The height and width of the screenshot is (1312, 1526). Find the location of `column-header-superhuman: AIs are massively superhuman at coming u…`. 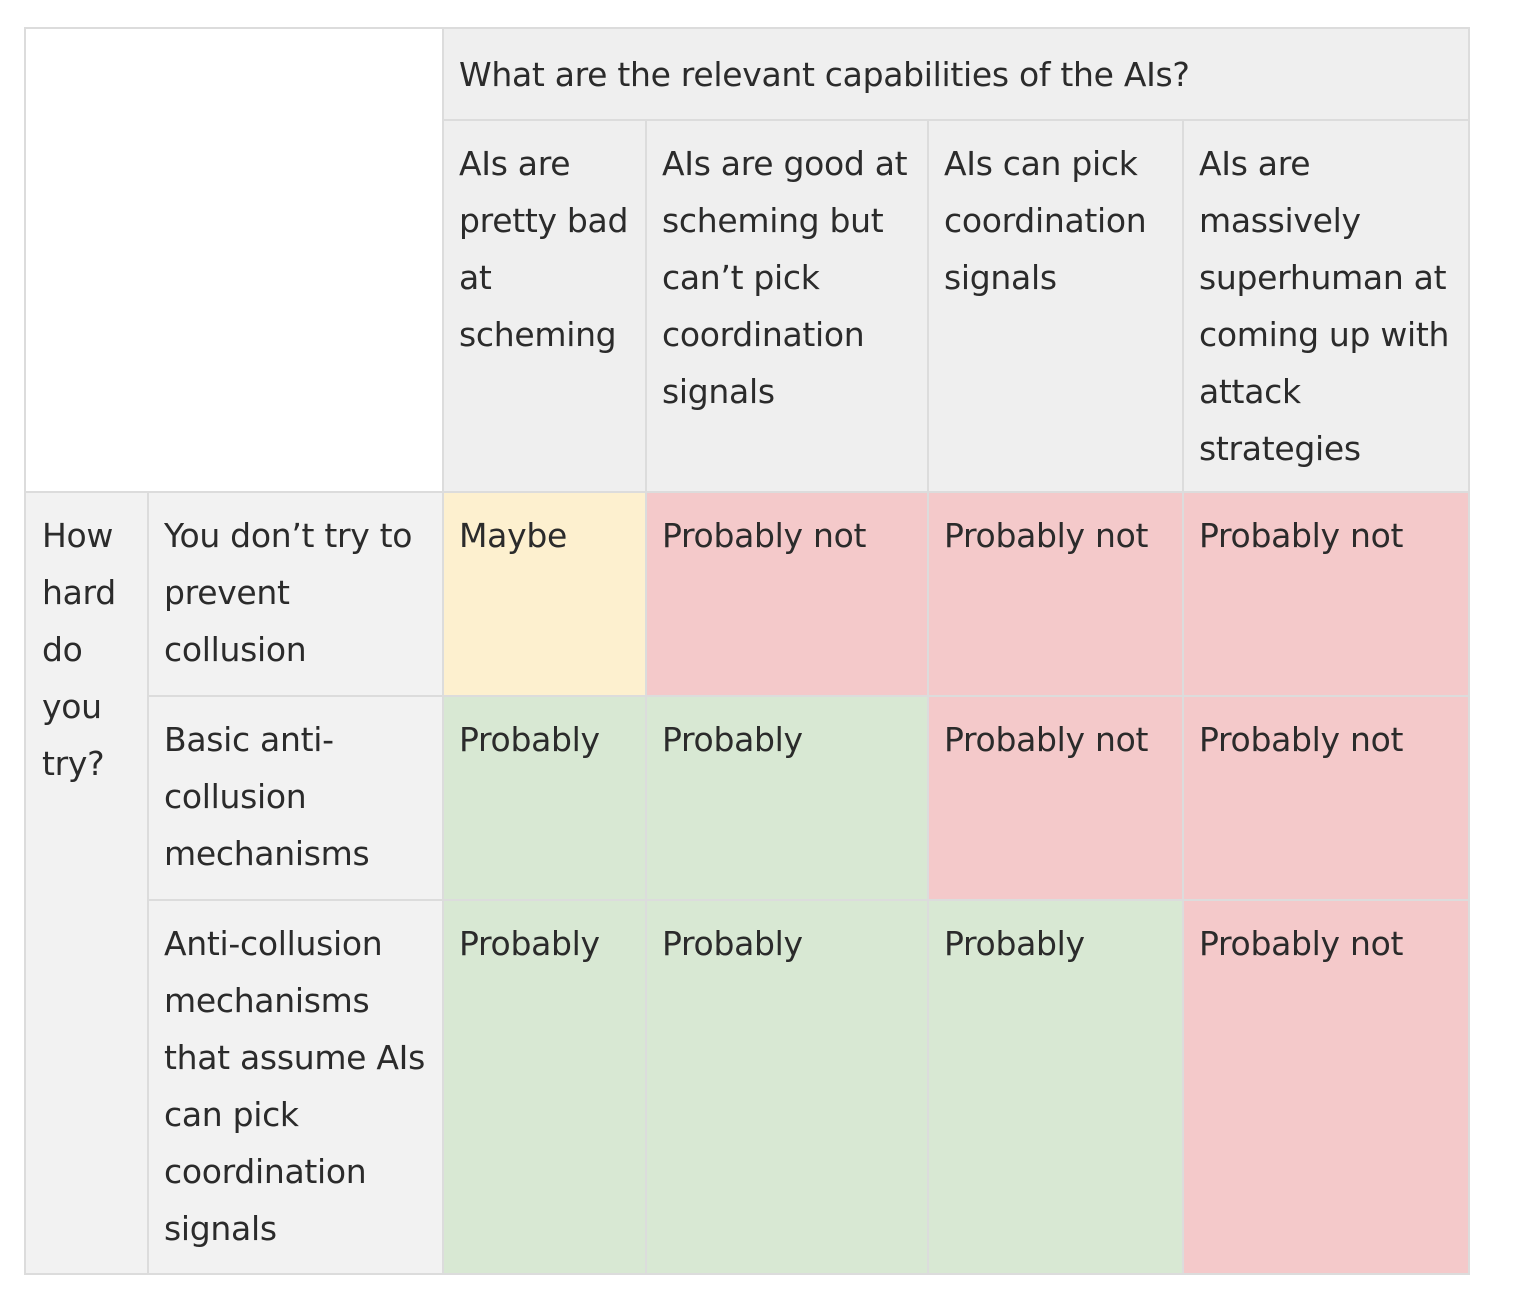

column-header-superhuman: AIs are massively superhuman at coming u… is located at coordinates (1326, 306).